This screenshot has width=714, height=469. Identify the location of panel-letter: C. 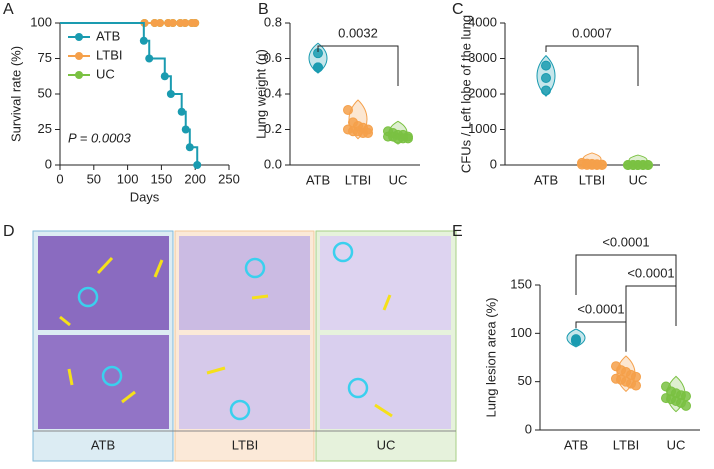
(458, 9).